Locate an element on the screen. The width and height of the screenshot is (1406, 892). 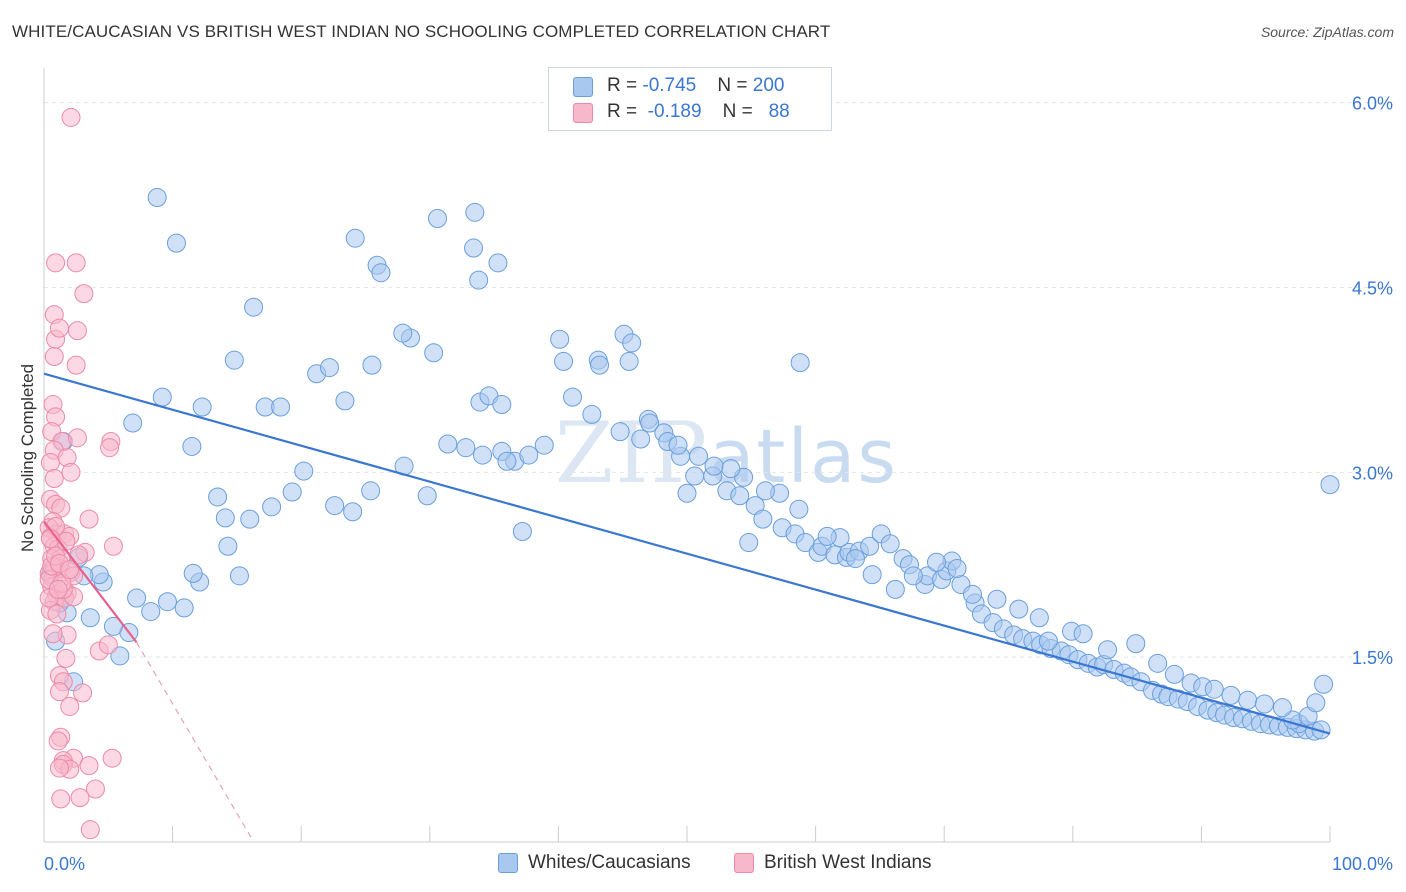
trend-line-british-west-indians-extension is located at coordinates (194, 741).